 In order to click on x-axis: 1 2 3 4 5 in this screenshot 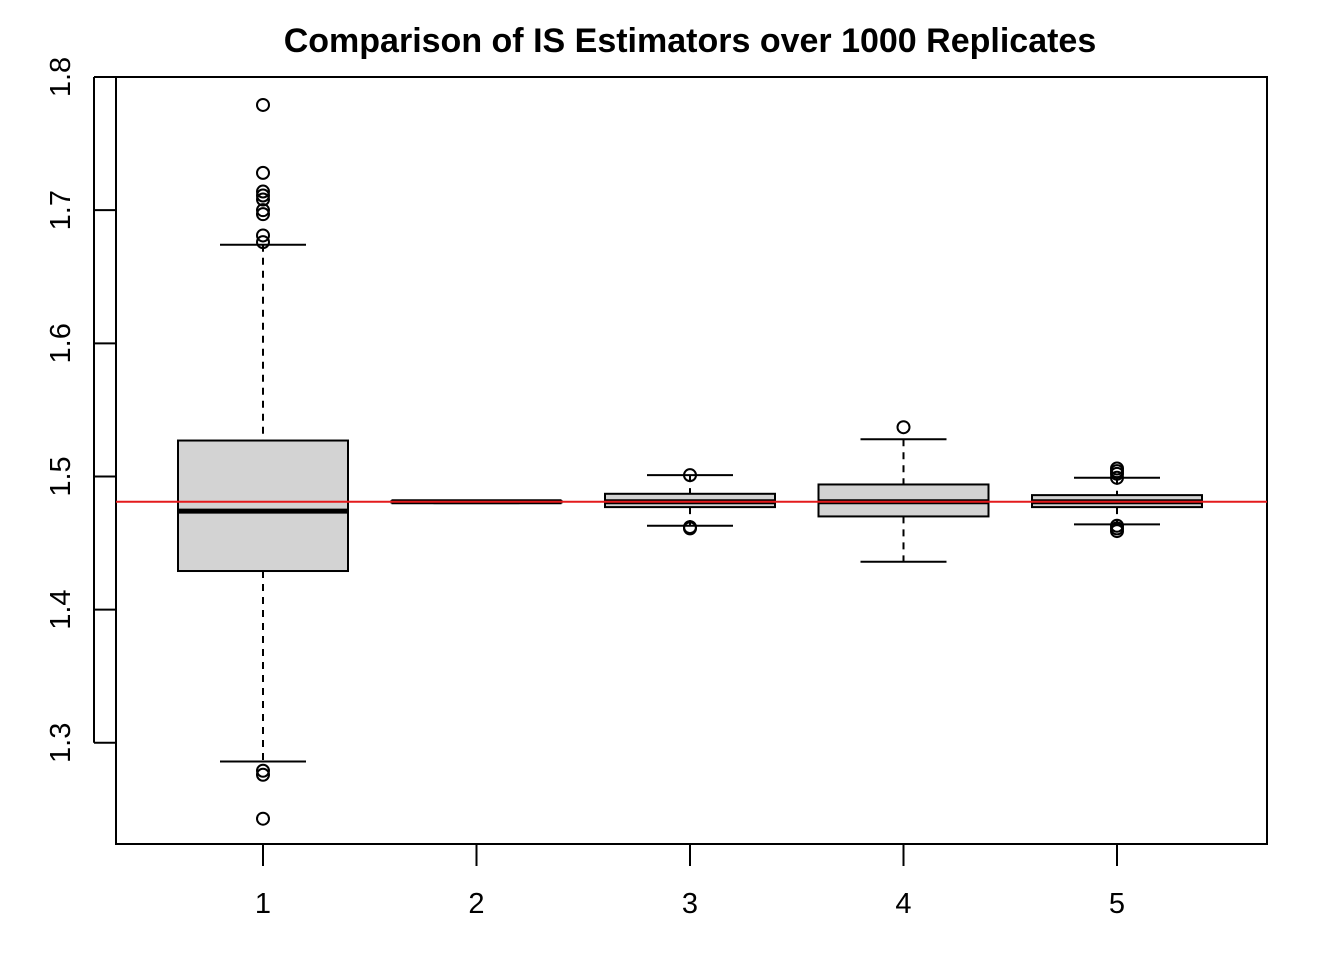, I will do `click(690, 881)`.